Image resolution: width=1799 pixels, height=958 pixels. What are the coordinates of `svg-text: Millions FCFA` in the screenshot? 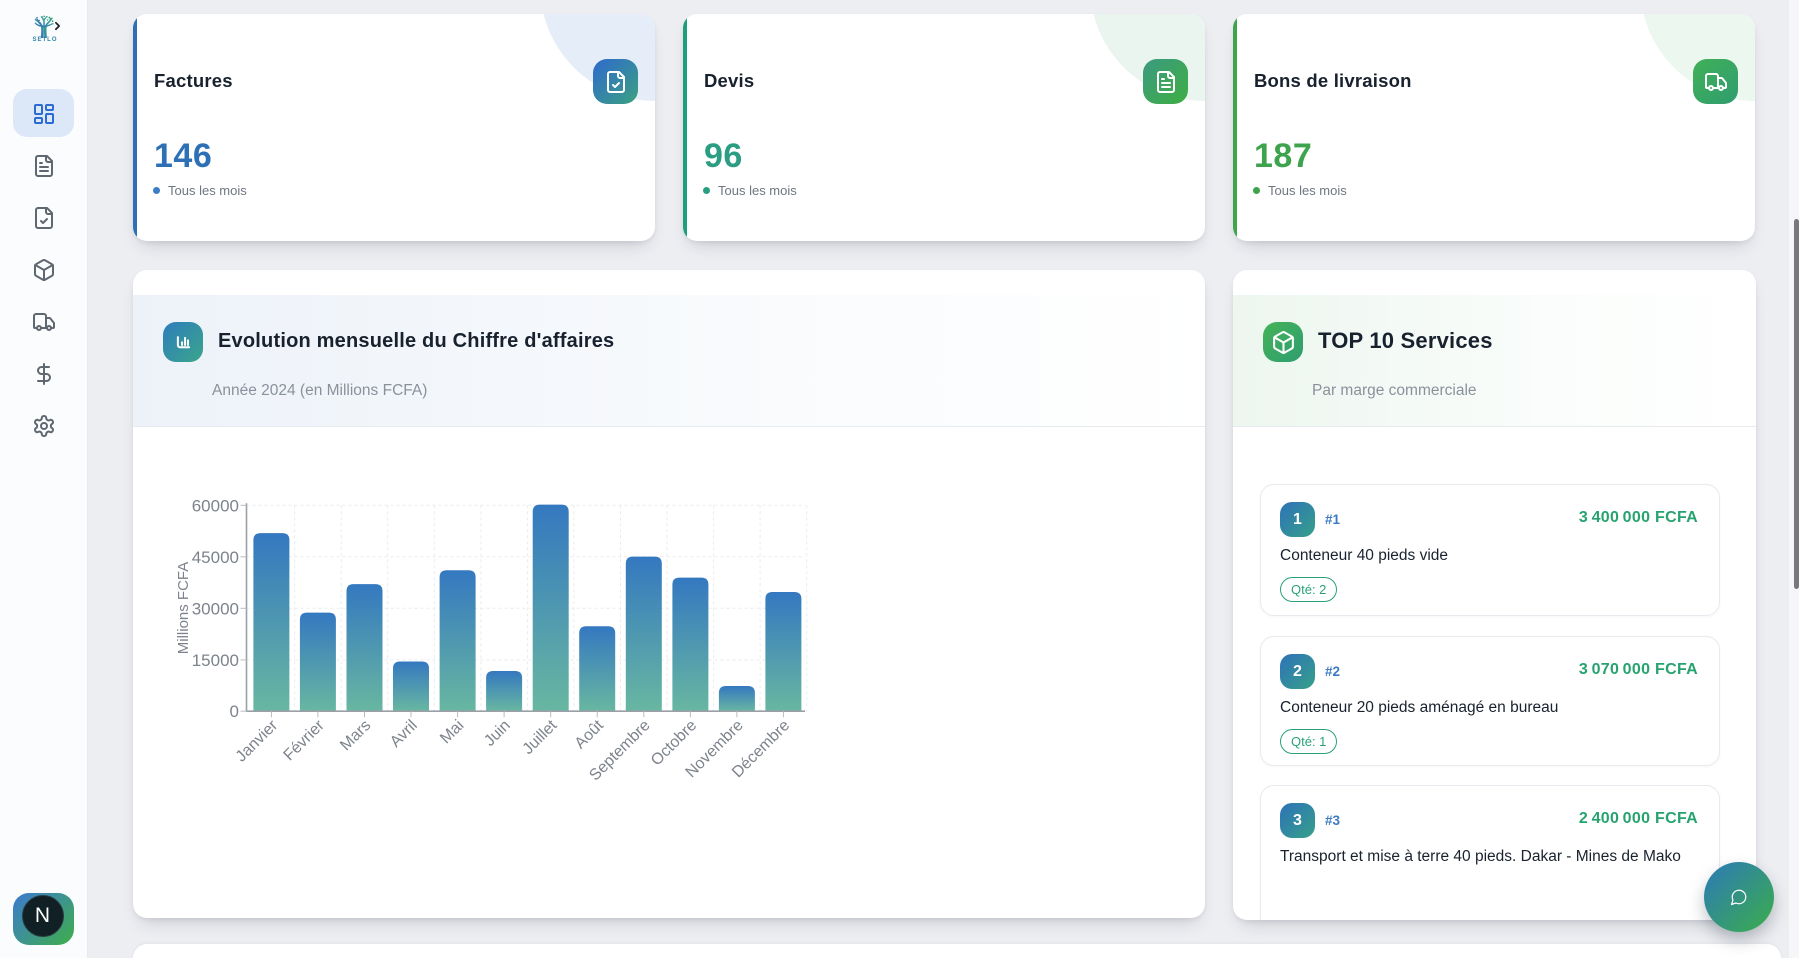 It's located at (183, 608).